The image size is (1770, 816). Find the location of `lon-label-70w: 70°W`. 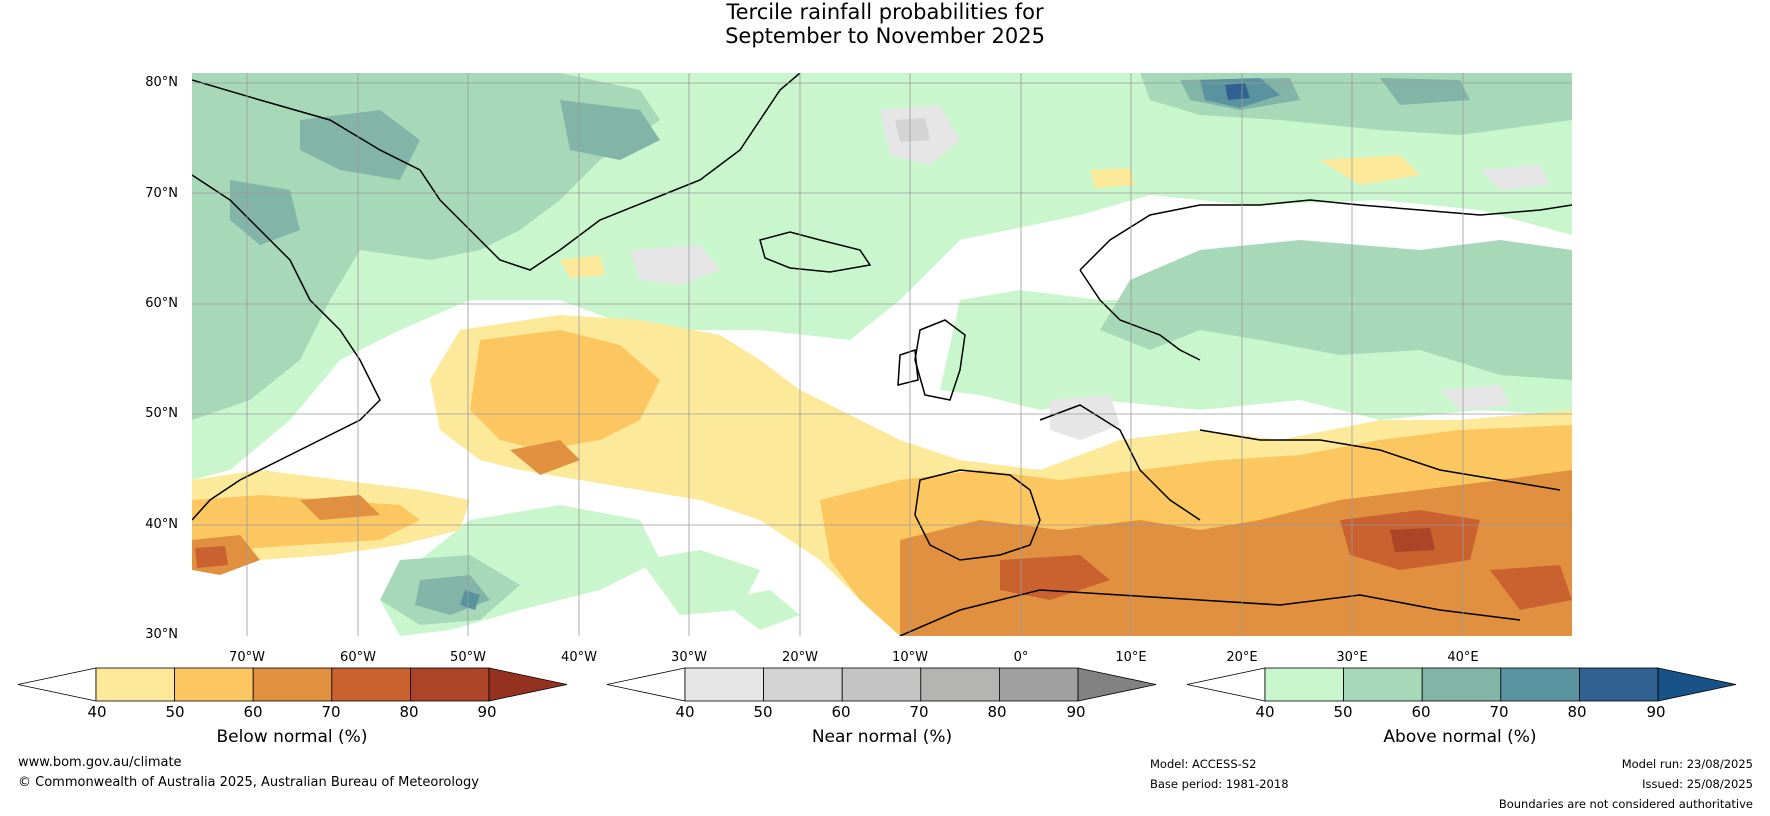

lon-label-70w: 70°W is located at coordinates (247, 657).